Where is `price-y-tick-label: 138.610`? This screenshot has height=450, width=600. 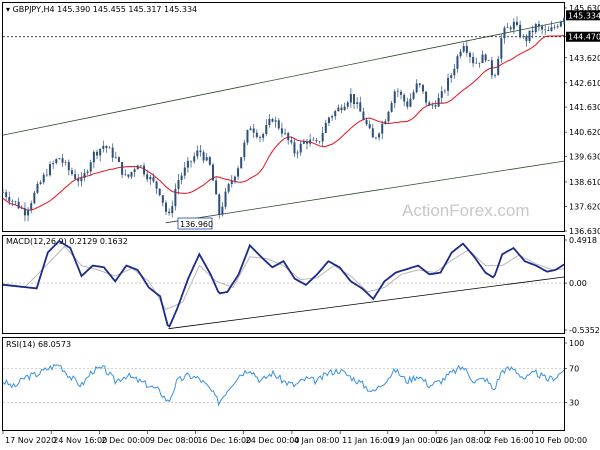
price-y-tick-label: 138.610 is located at coordinates (584, 182).